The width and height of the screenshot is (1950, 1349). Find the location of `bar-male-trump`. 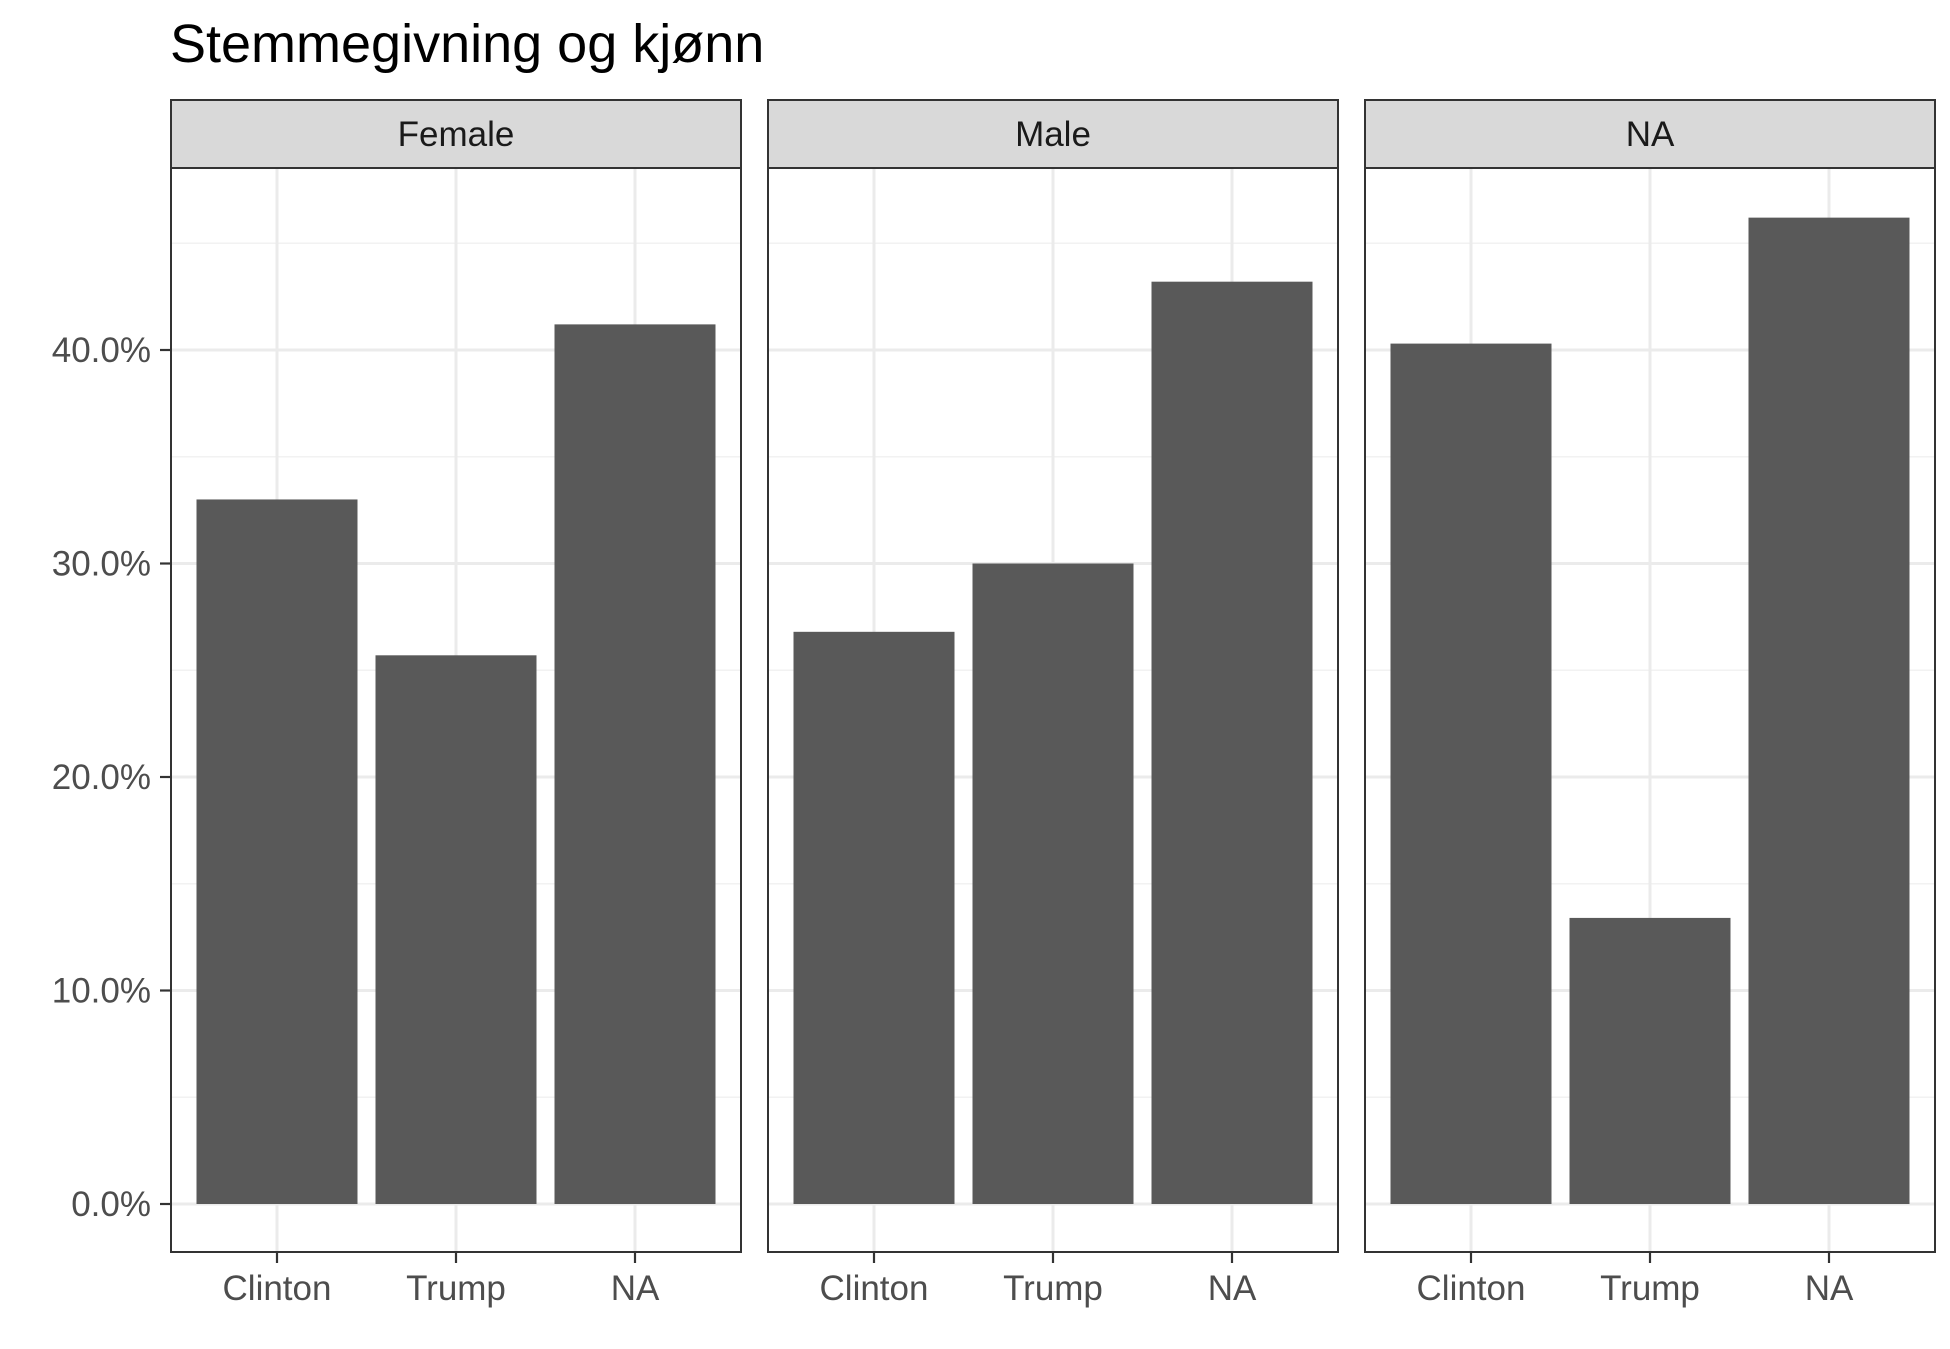

bar-male-trump is located at coordinates (1053, 883).